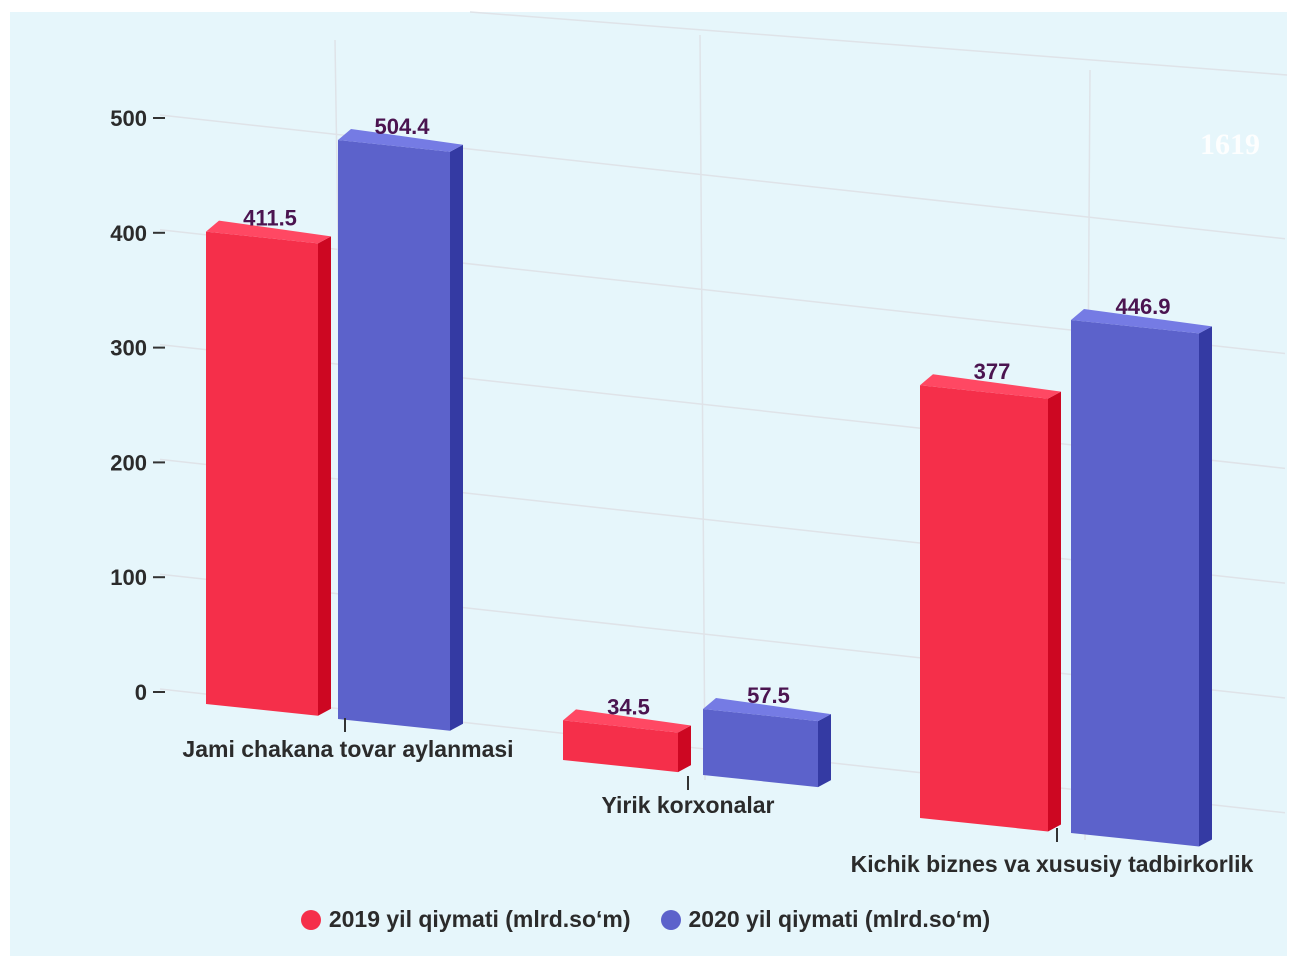 The image size is (1291, 958). What do you see at coordinates (128, 462) in the screenshot?
I see `ytick-label-200: 200` at bounding box center [128, 462].